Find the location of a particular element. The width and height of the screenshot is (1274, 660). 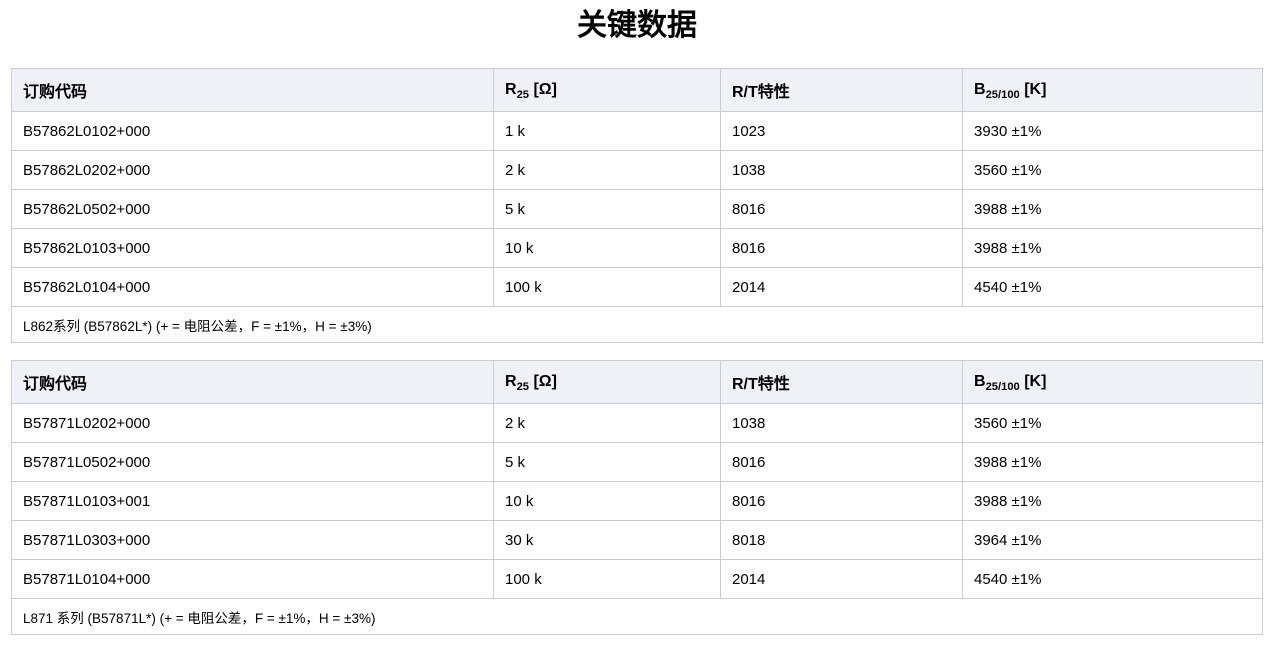

cell-rt: 8018 is located at coordinates (841, 540).